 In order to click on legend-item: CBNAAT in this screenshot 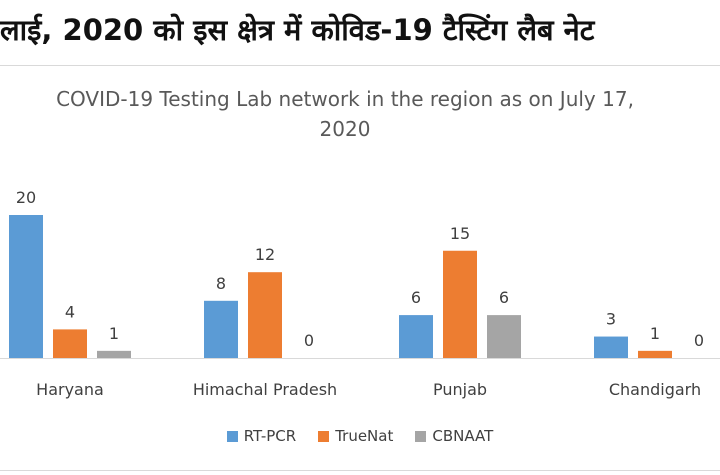, I will do `click(454, 436)`.